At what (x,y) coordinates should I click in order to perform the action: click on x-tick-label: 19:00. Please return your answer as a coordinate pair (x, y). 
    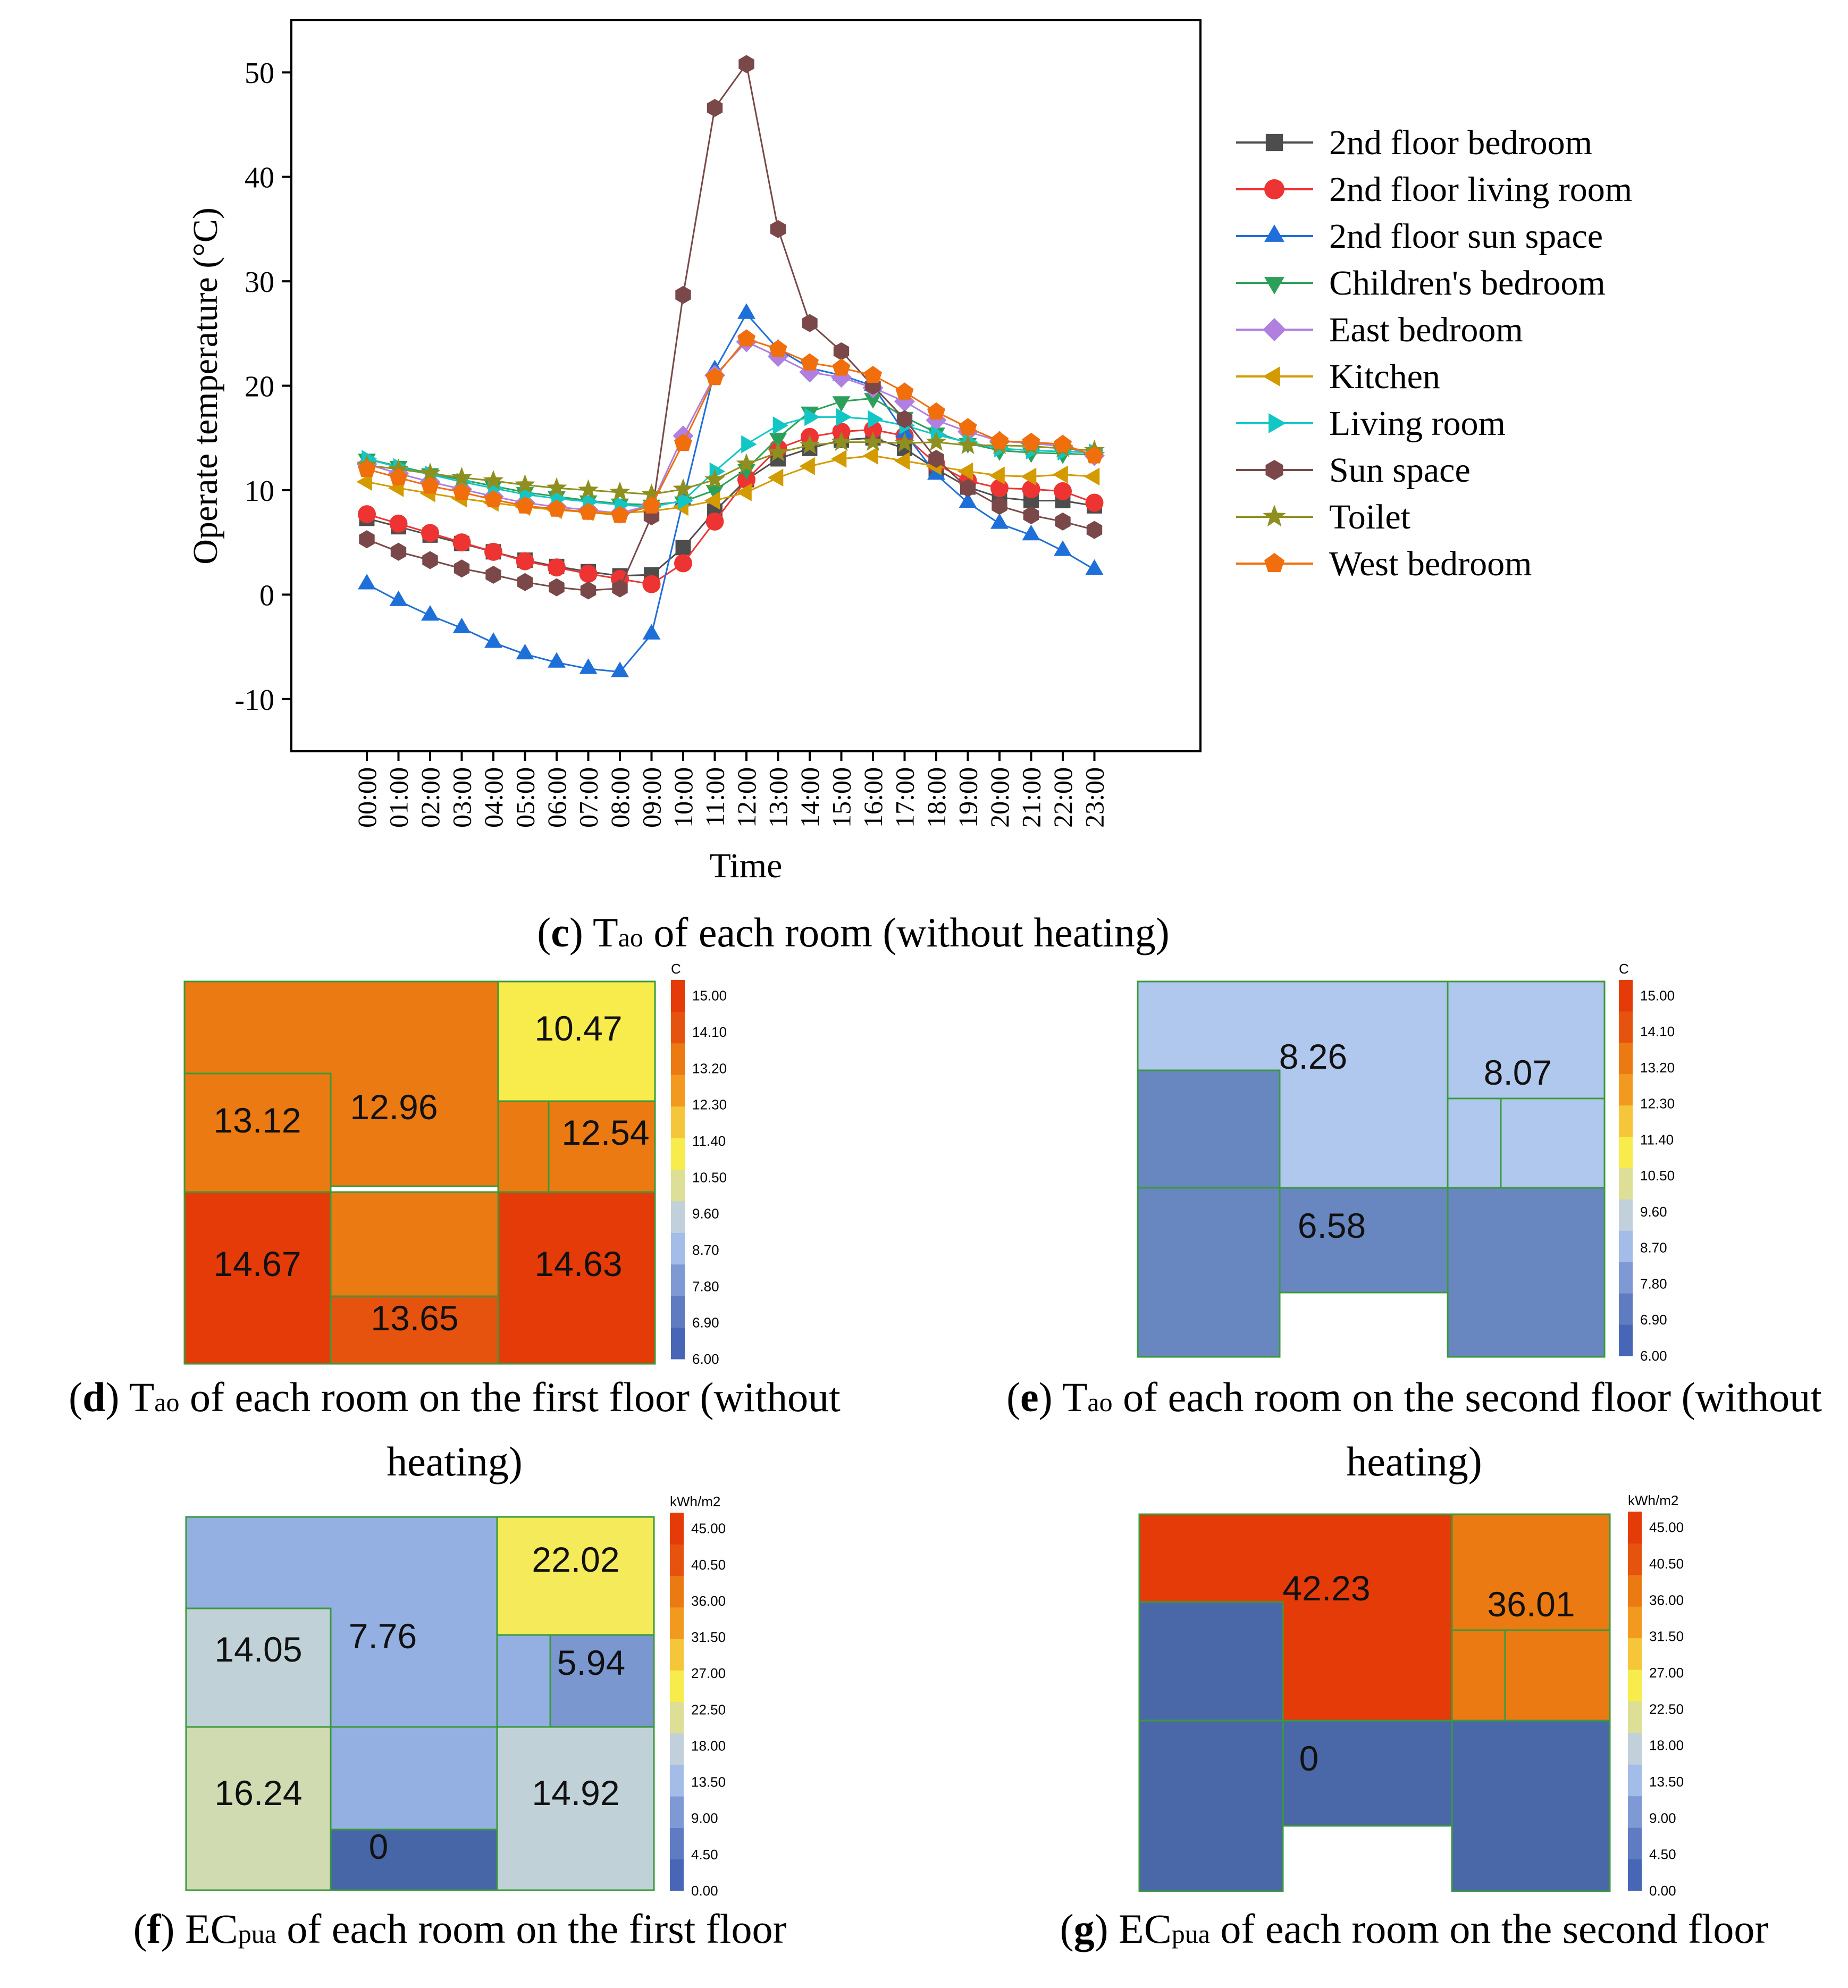
    Looking at the image, I should click on (968, 798).